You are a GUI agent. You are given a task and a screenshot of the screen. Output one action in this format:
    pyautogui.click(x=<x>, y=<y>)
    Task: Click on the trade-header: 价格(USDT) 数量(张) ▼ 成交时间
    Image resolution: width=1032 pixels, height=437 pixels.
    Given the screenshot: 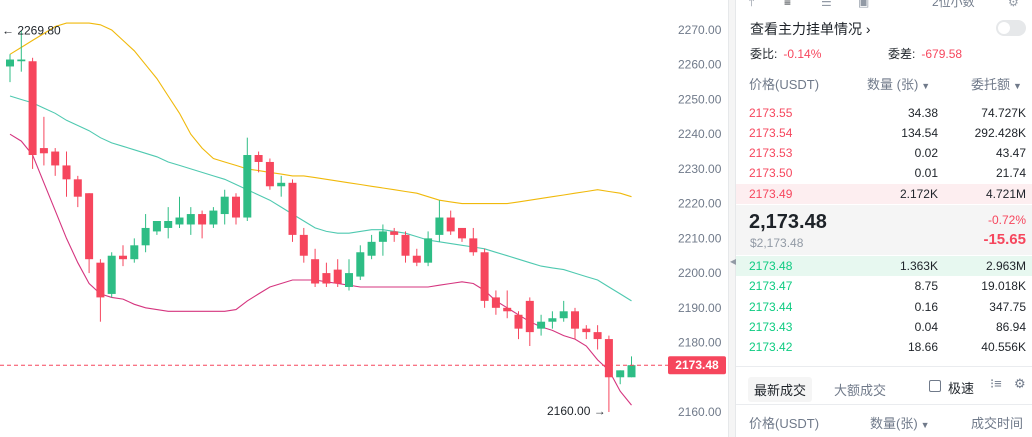 What is the action you would take?
    pyautogui.click(x=884, y=420)
    